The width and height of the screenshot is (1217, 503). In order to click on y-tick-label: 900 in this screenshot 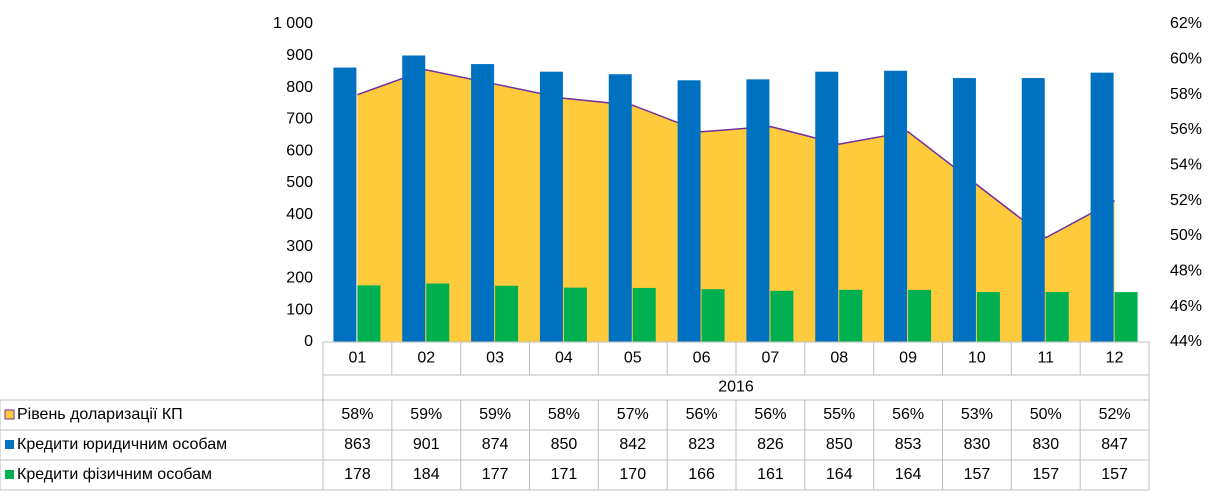, I will do `click(299, 55)`.